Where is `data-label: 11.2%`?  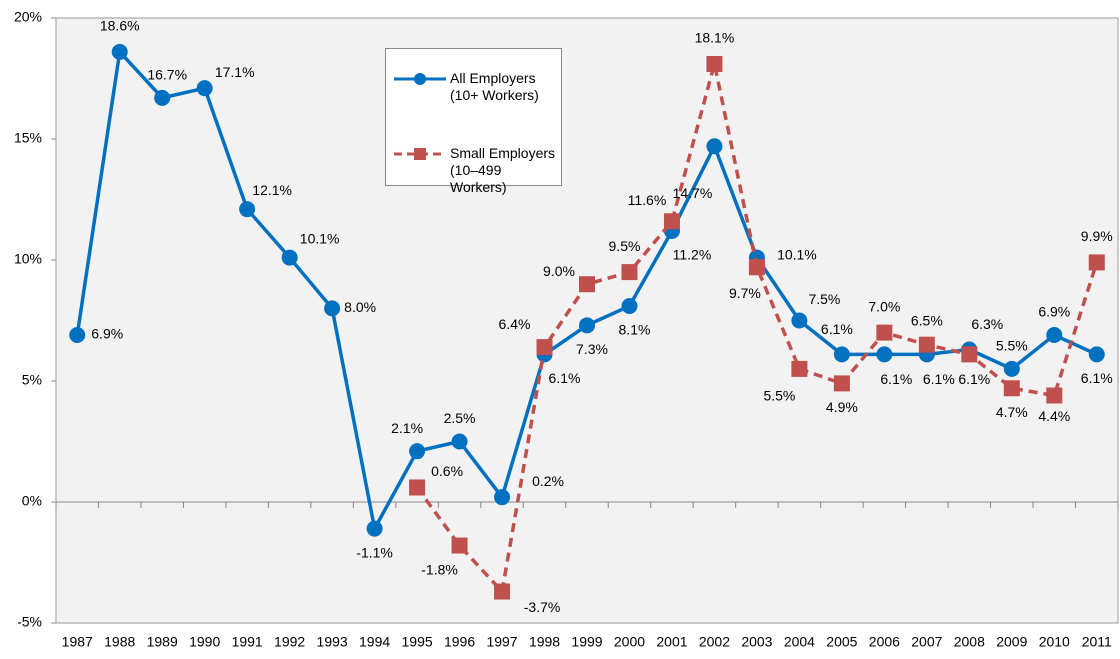 data-label: 11.2% is located at coordinates (692, 255).